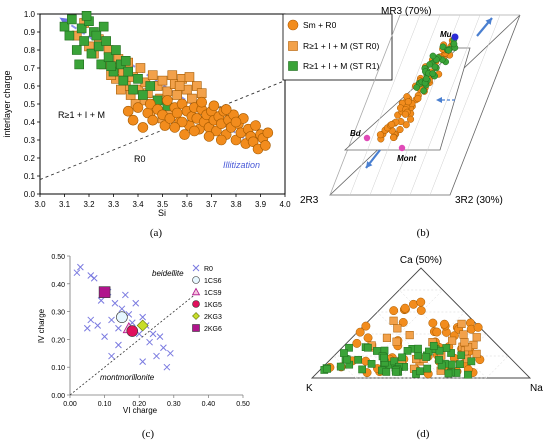 This screenshot has height=443, width=550. Describe the element at coordinates (293, 46) in the screenshot. I see `legend-marker-st-r0` at that location.